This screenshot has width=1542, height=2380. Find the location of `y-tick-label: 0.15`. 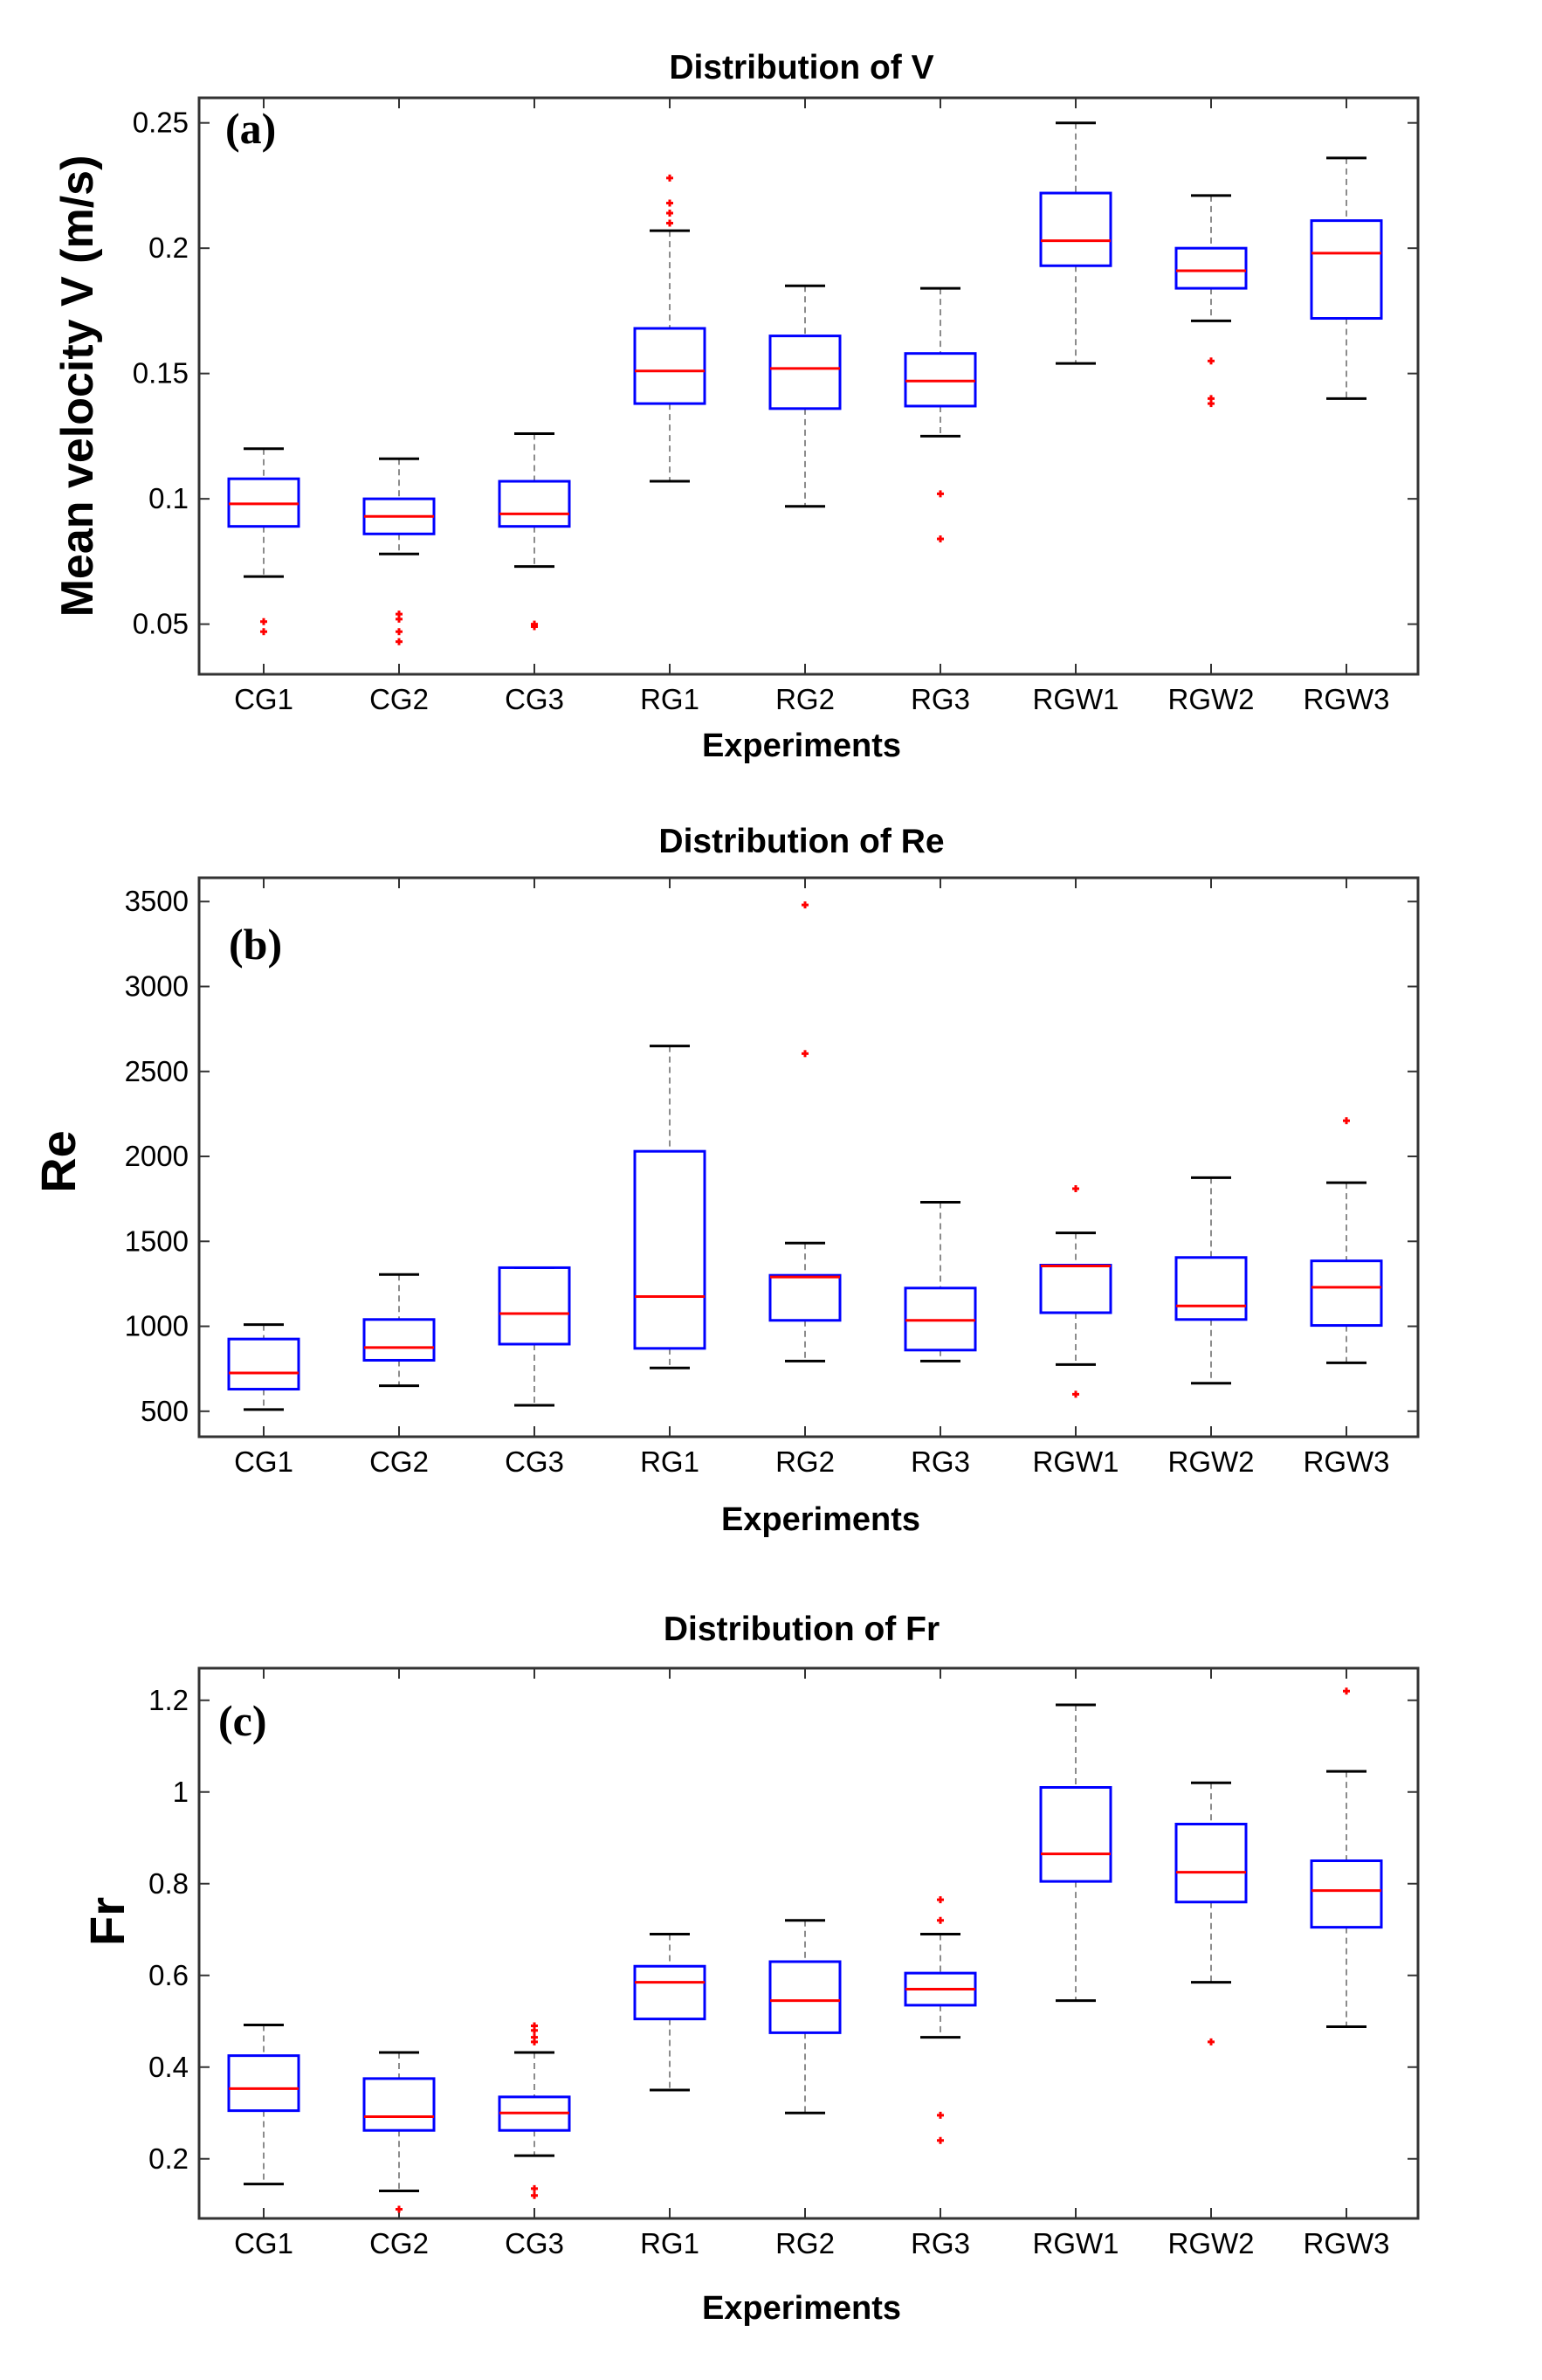

y-tick-label: 0.15 is located at coordinates (161, 373).